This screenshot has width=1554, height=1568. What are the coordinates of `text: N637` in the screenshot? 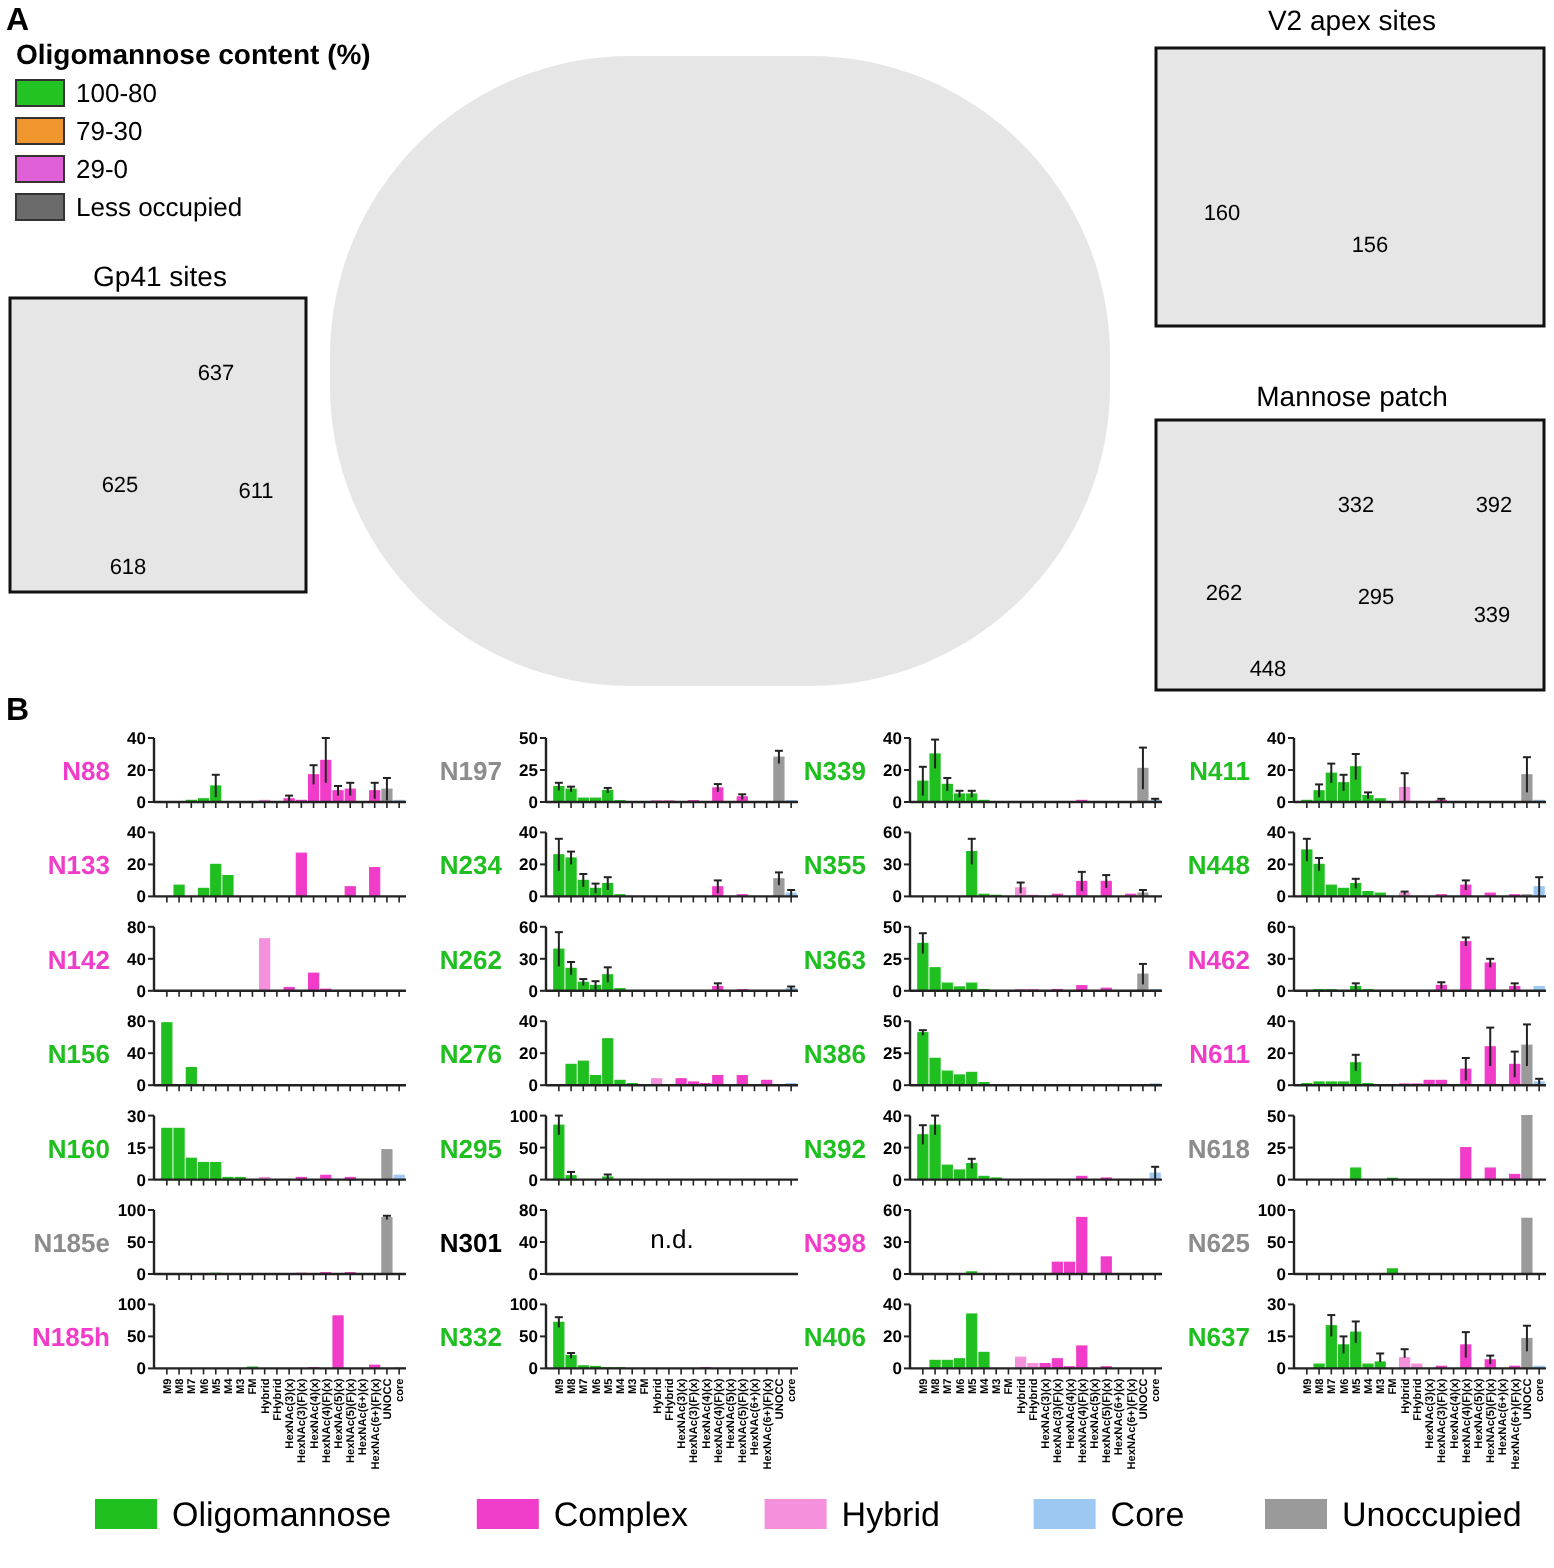 It's located at (1218, 1337).